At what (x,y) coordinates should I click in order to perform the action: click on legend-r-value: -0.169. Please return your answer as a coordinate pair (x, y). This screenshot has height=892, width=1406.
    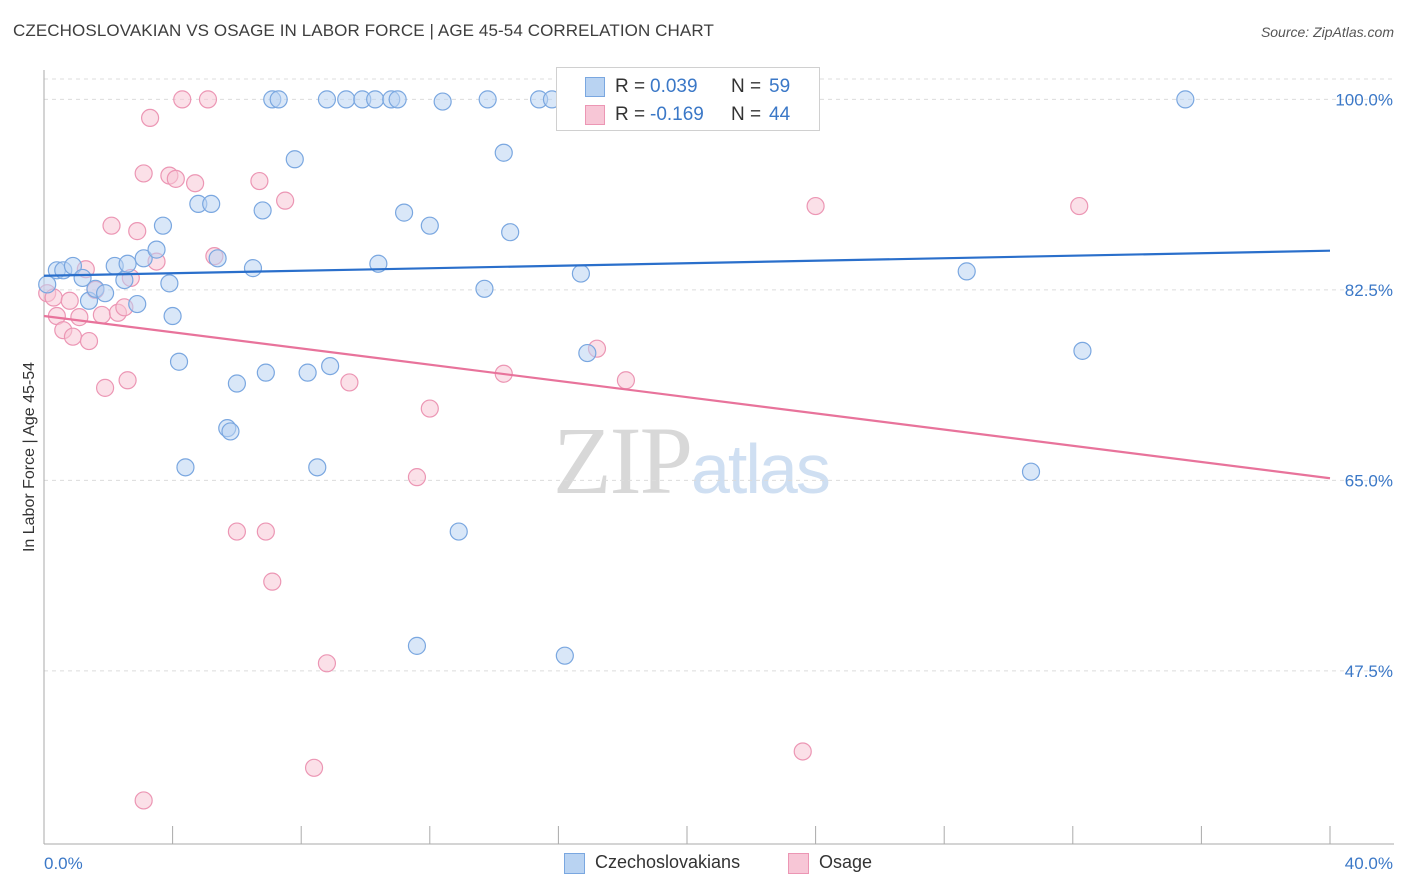
    Looking at the image, I should click on (677, 114).